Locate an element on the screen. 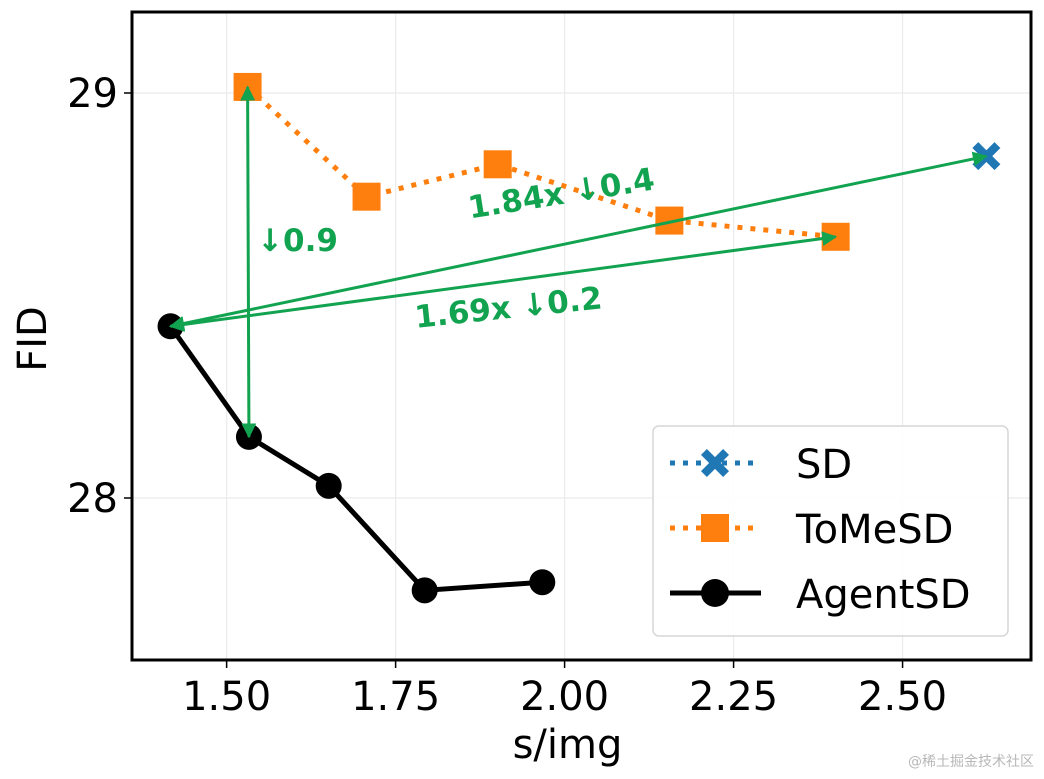 This screenshot has height=779, width=1044. y-tick-label: 29 is located at coordinates (92, 94).